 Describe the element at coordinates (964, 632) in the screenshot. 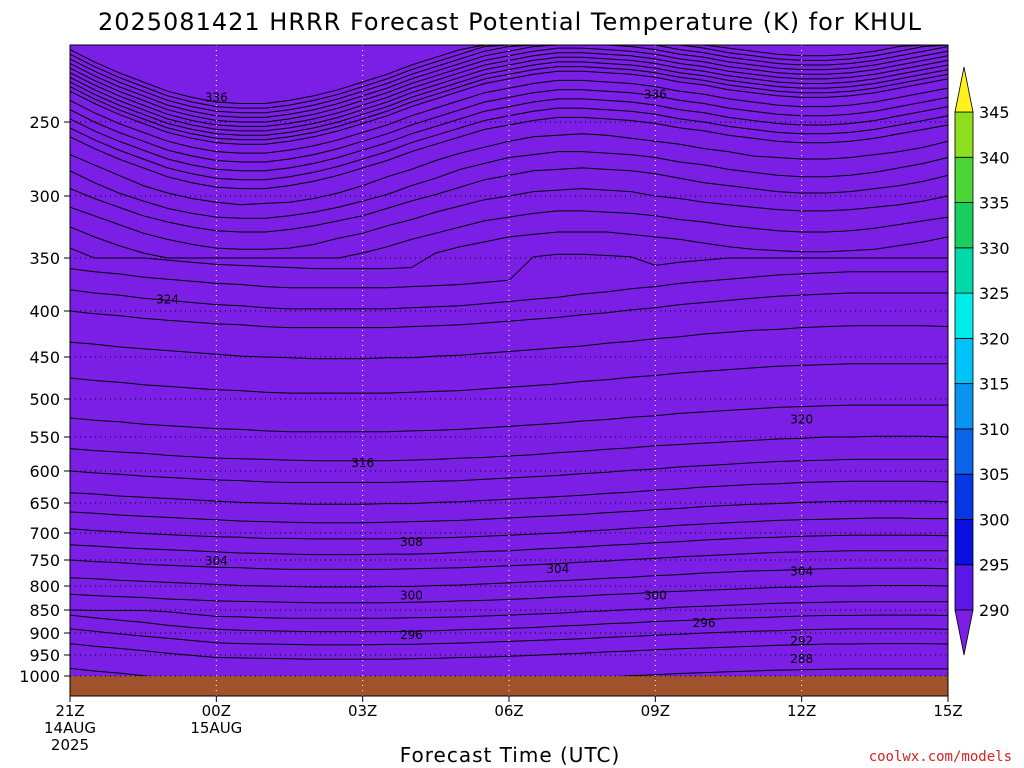

I see `colorbar-lower-extension` at that location.